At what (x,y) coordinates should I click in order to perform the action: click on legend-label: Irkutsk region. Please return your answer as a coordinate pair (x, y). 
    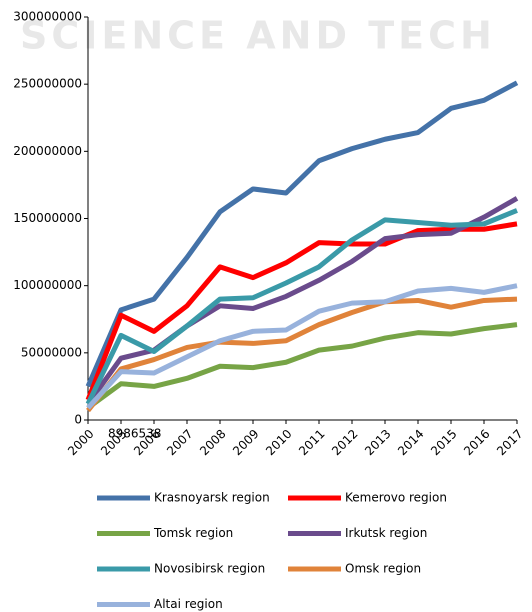
    Looking at the image, I should click on (386, 533).